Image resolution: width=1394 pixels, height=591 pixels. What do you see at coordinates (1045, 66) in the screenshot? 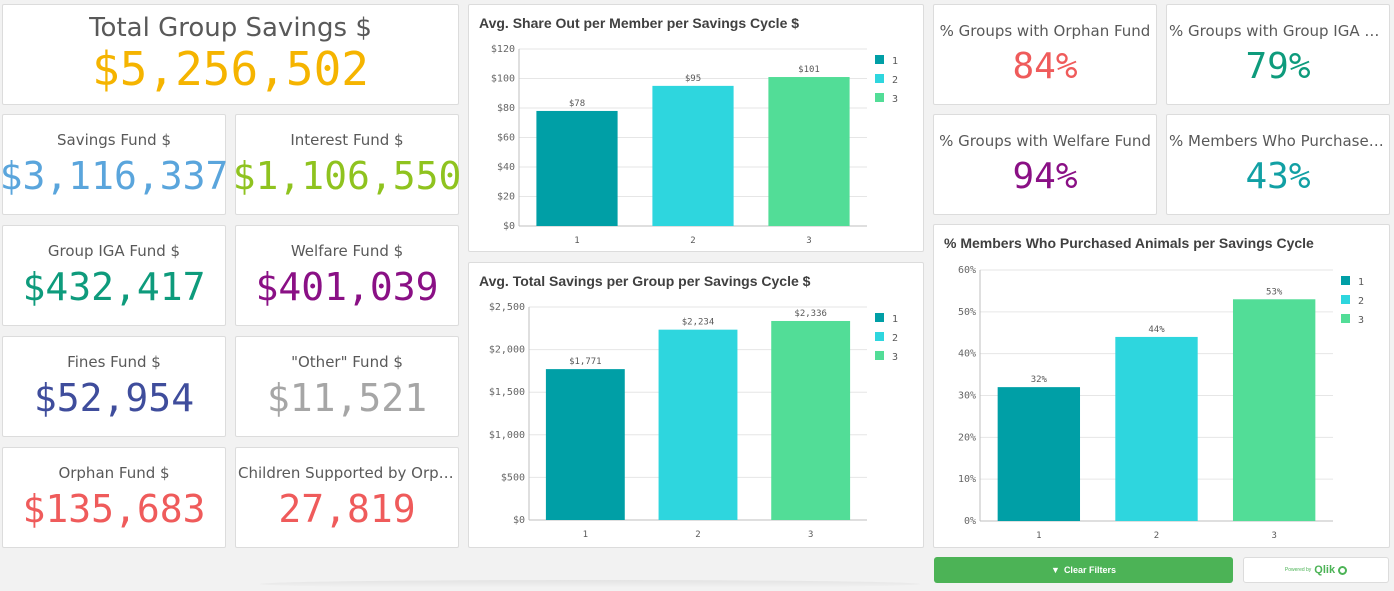
I see `kpi-value: 84%` at bounding box center [1045, 66].